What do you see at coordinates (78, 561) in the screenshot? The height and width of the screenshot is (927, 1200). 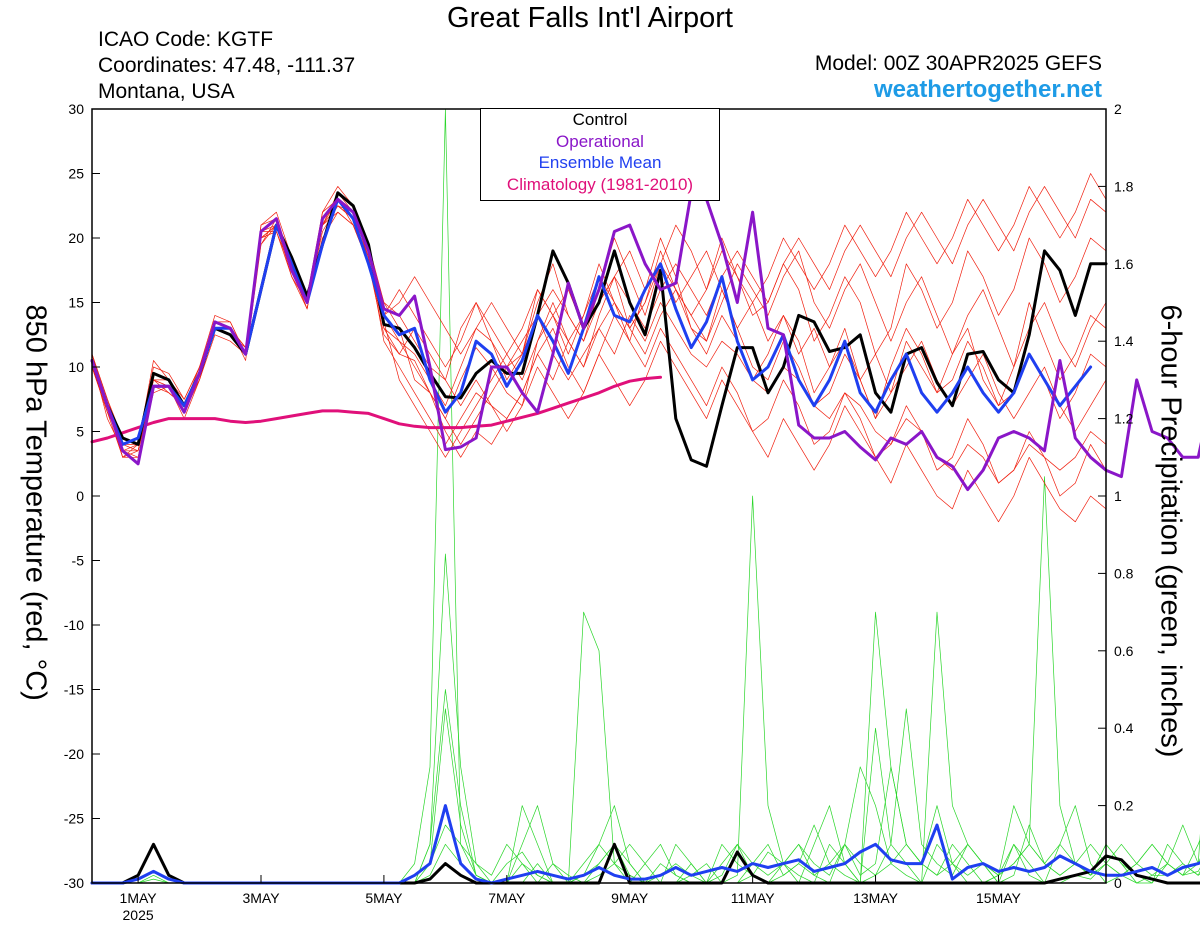 I see `y-tick-label-left: -5` at bounding box center [78, 561].